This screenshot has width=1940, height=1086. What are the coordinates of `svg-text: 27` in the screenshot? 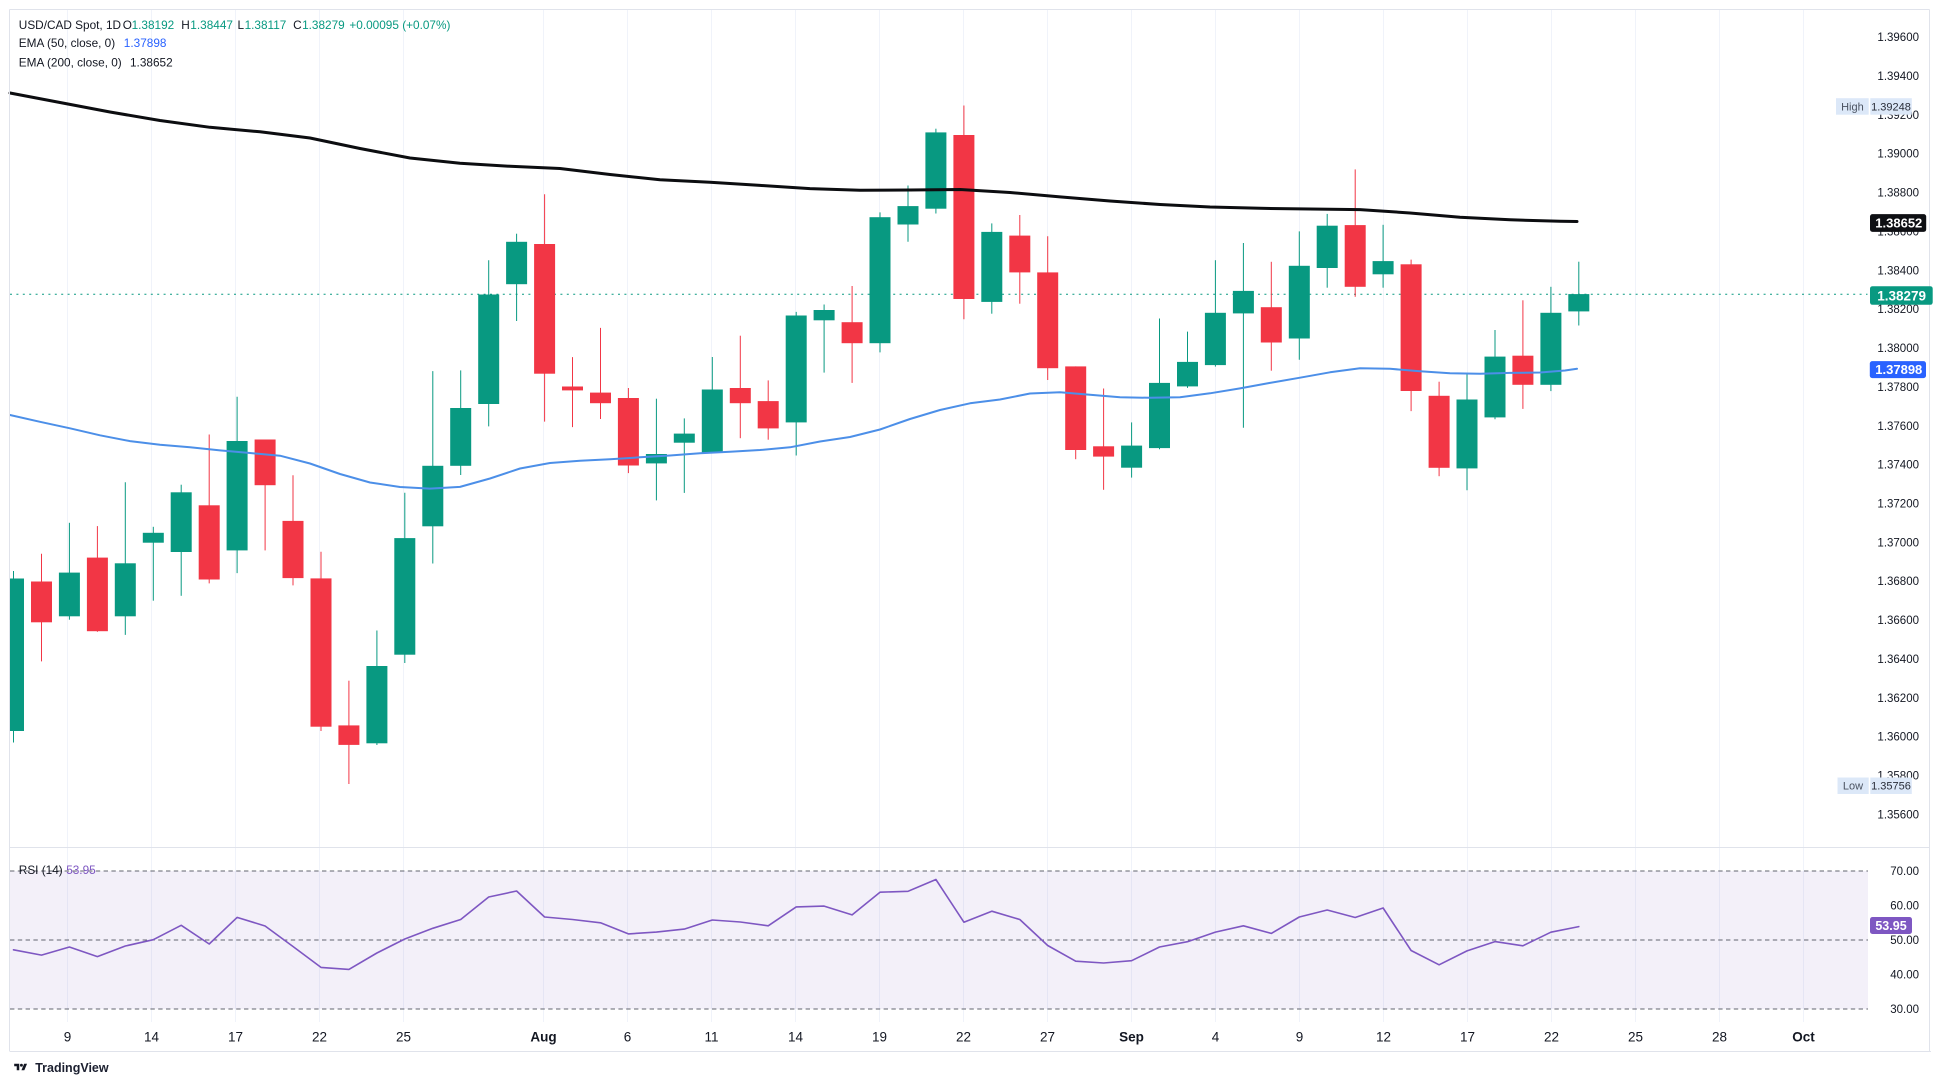 It's located at (1047, 1037).